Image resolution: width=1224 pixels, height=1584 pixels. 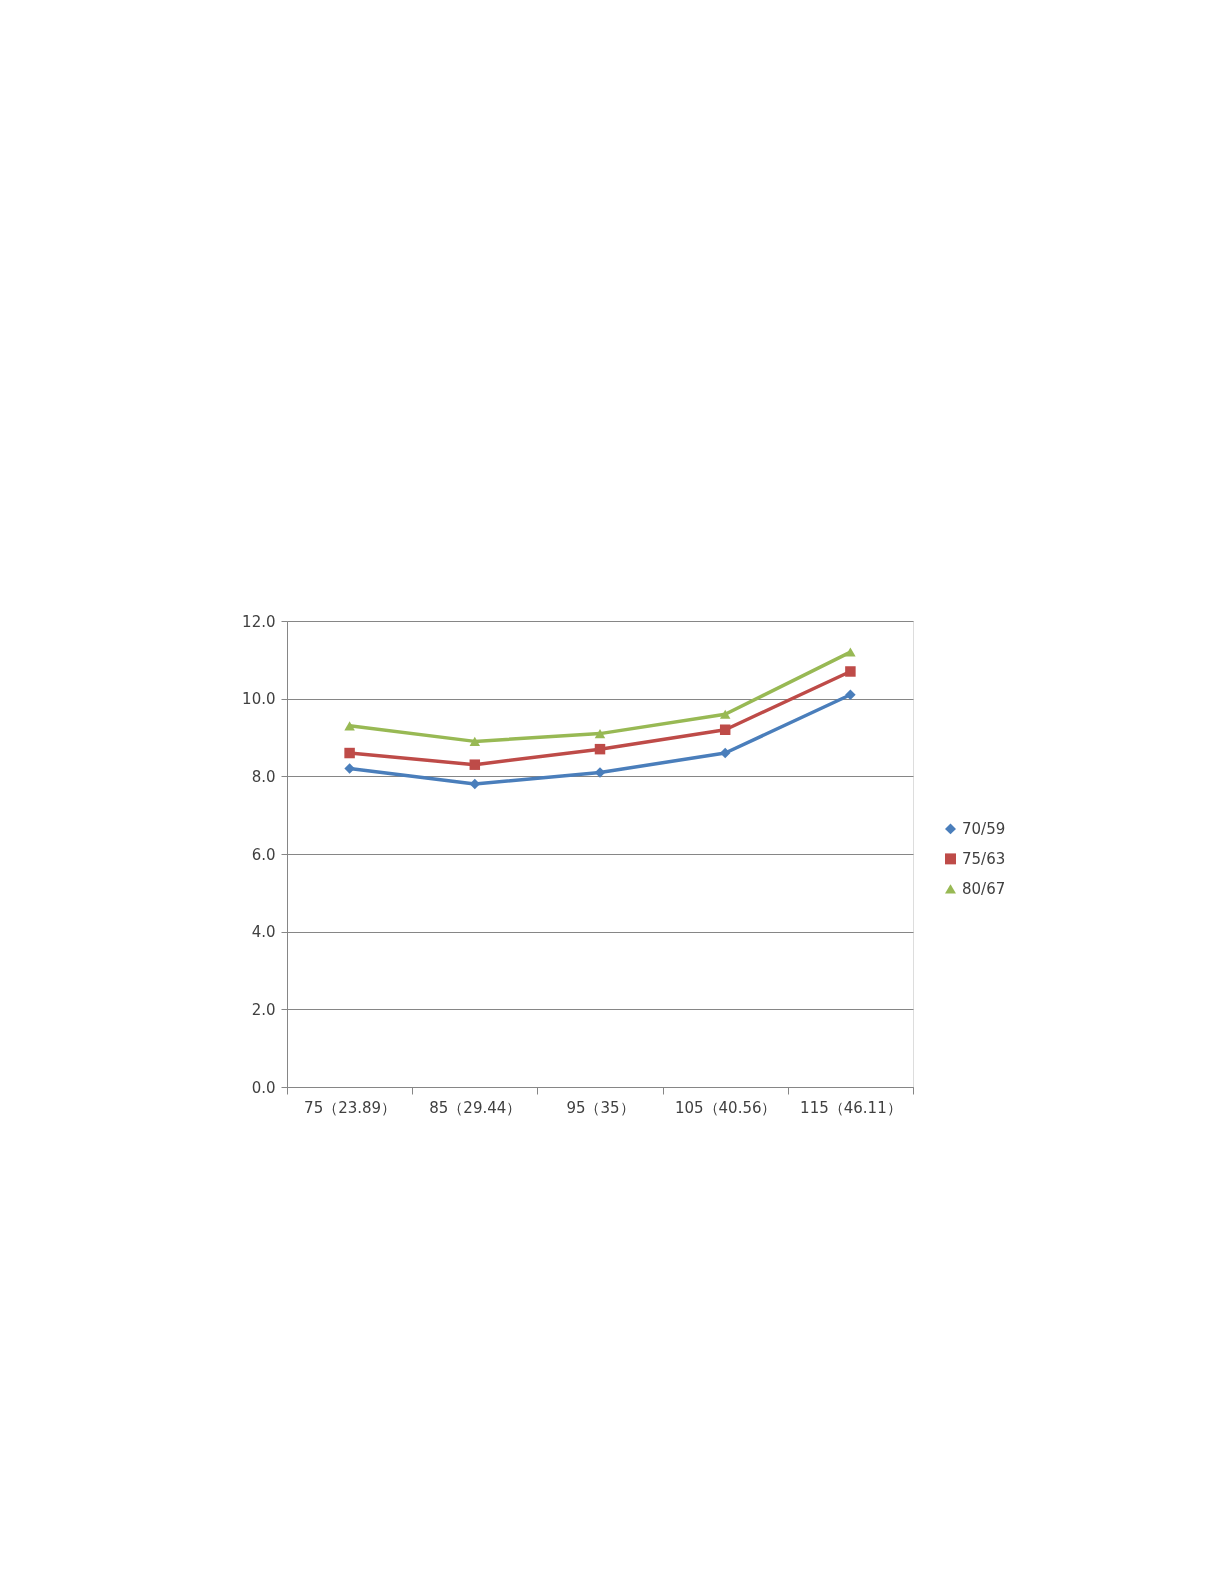 What do you see at coordinates (475, 1107) in the screenshot?
I see `x-tick-label: 85（29.44）` at bounding box center [475, 1107].